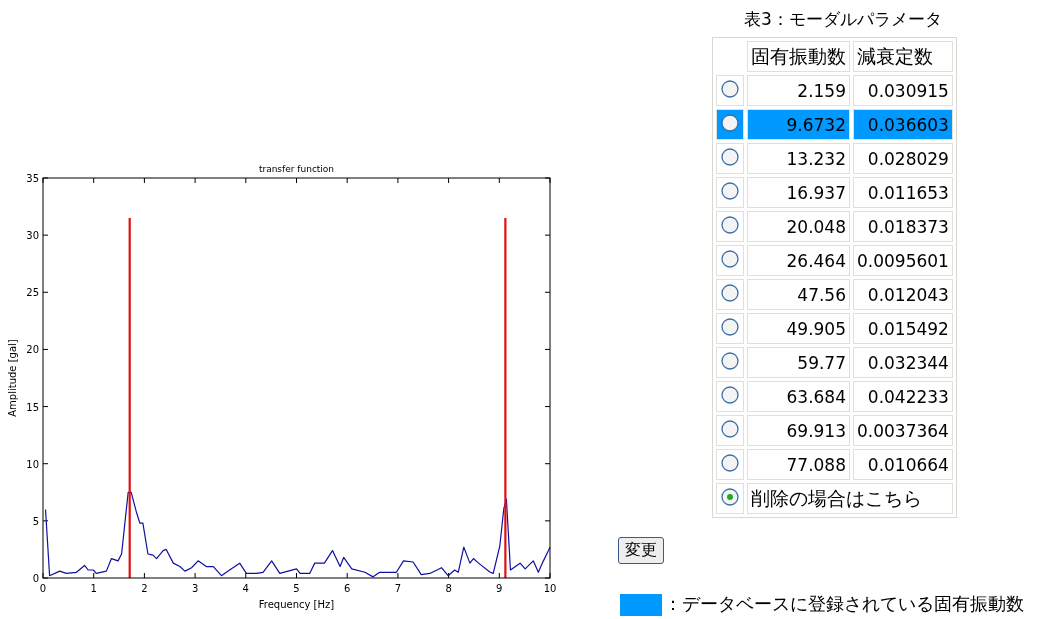 The image size is (1063, 619). I want to click on text: 16.937, so click(798, 192).